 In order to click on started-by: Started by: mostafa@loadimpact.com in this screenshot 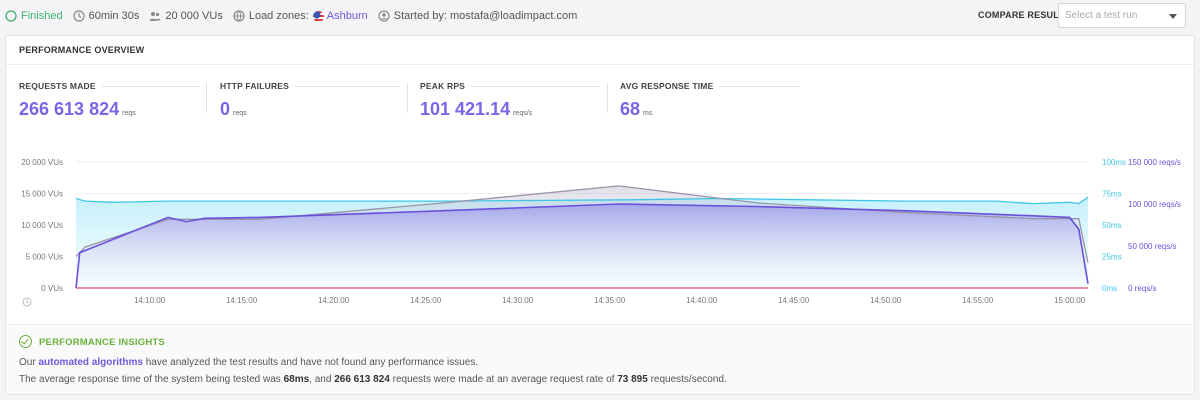, I will do `click(478, 16)`.